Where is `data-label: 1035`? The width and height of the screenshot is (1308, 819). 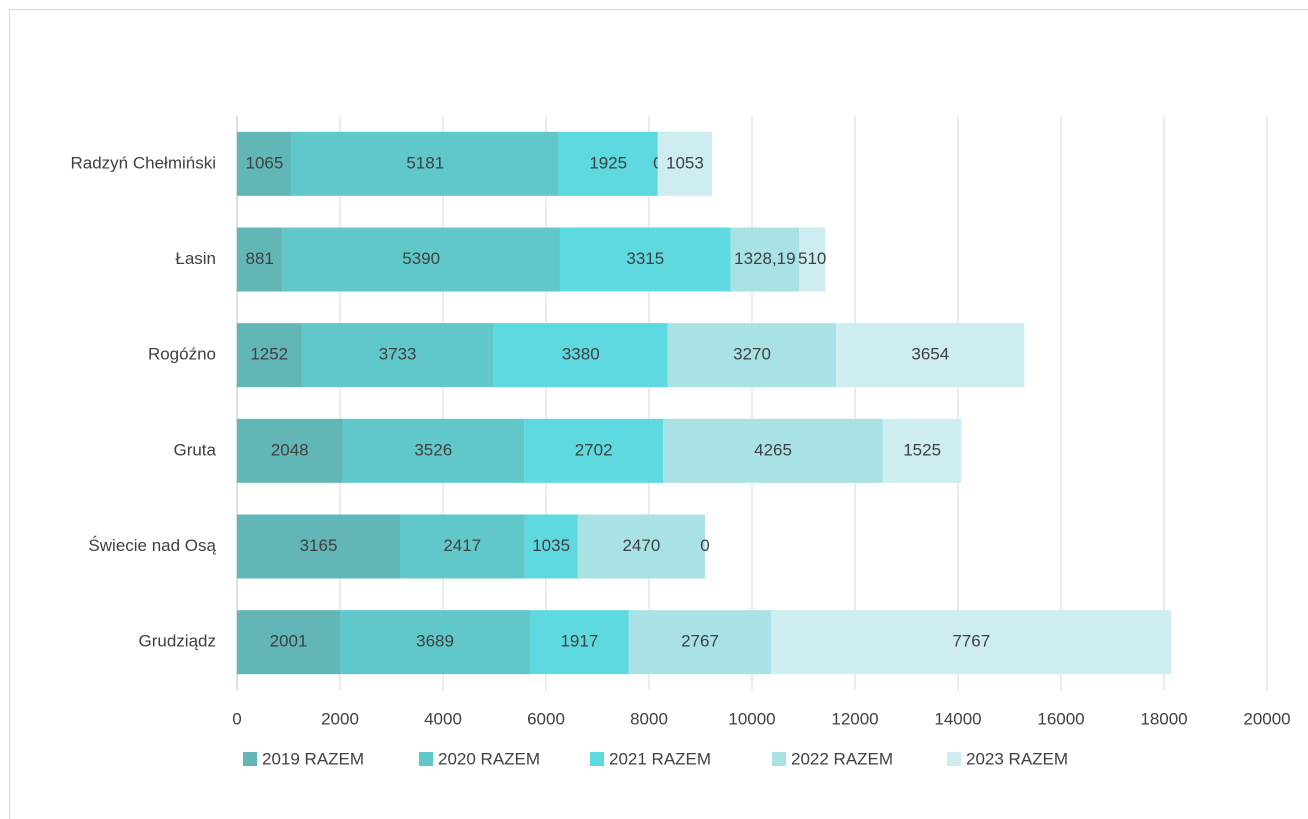 data-label: 1035 is located at coordinates (551, 545).